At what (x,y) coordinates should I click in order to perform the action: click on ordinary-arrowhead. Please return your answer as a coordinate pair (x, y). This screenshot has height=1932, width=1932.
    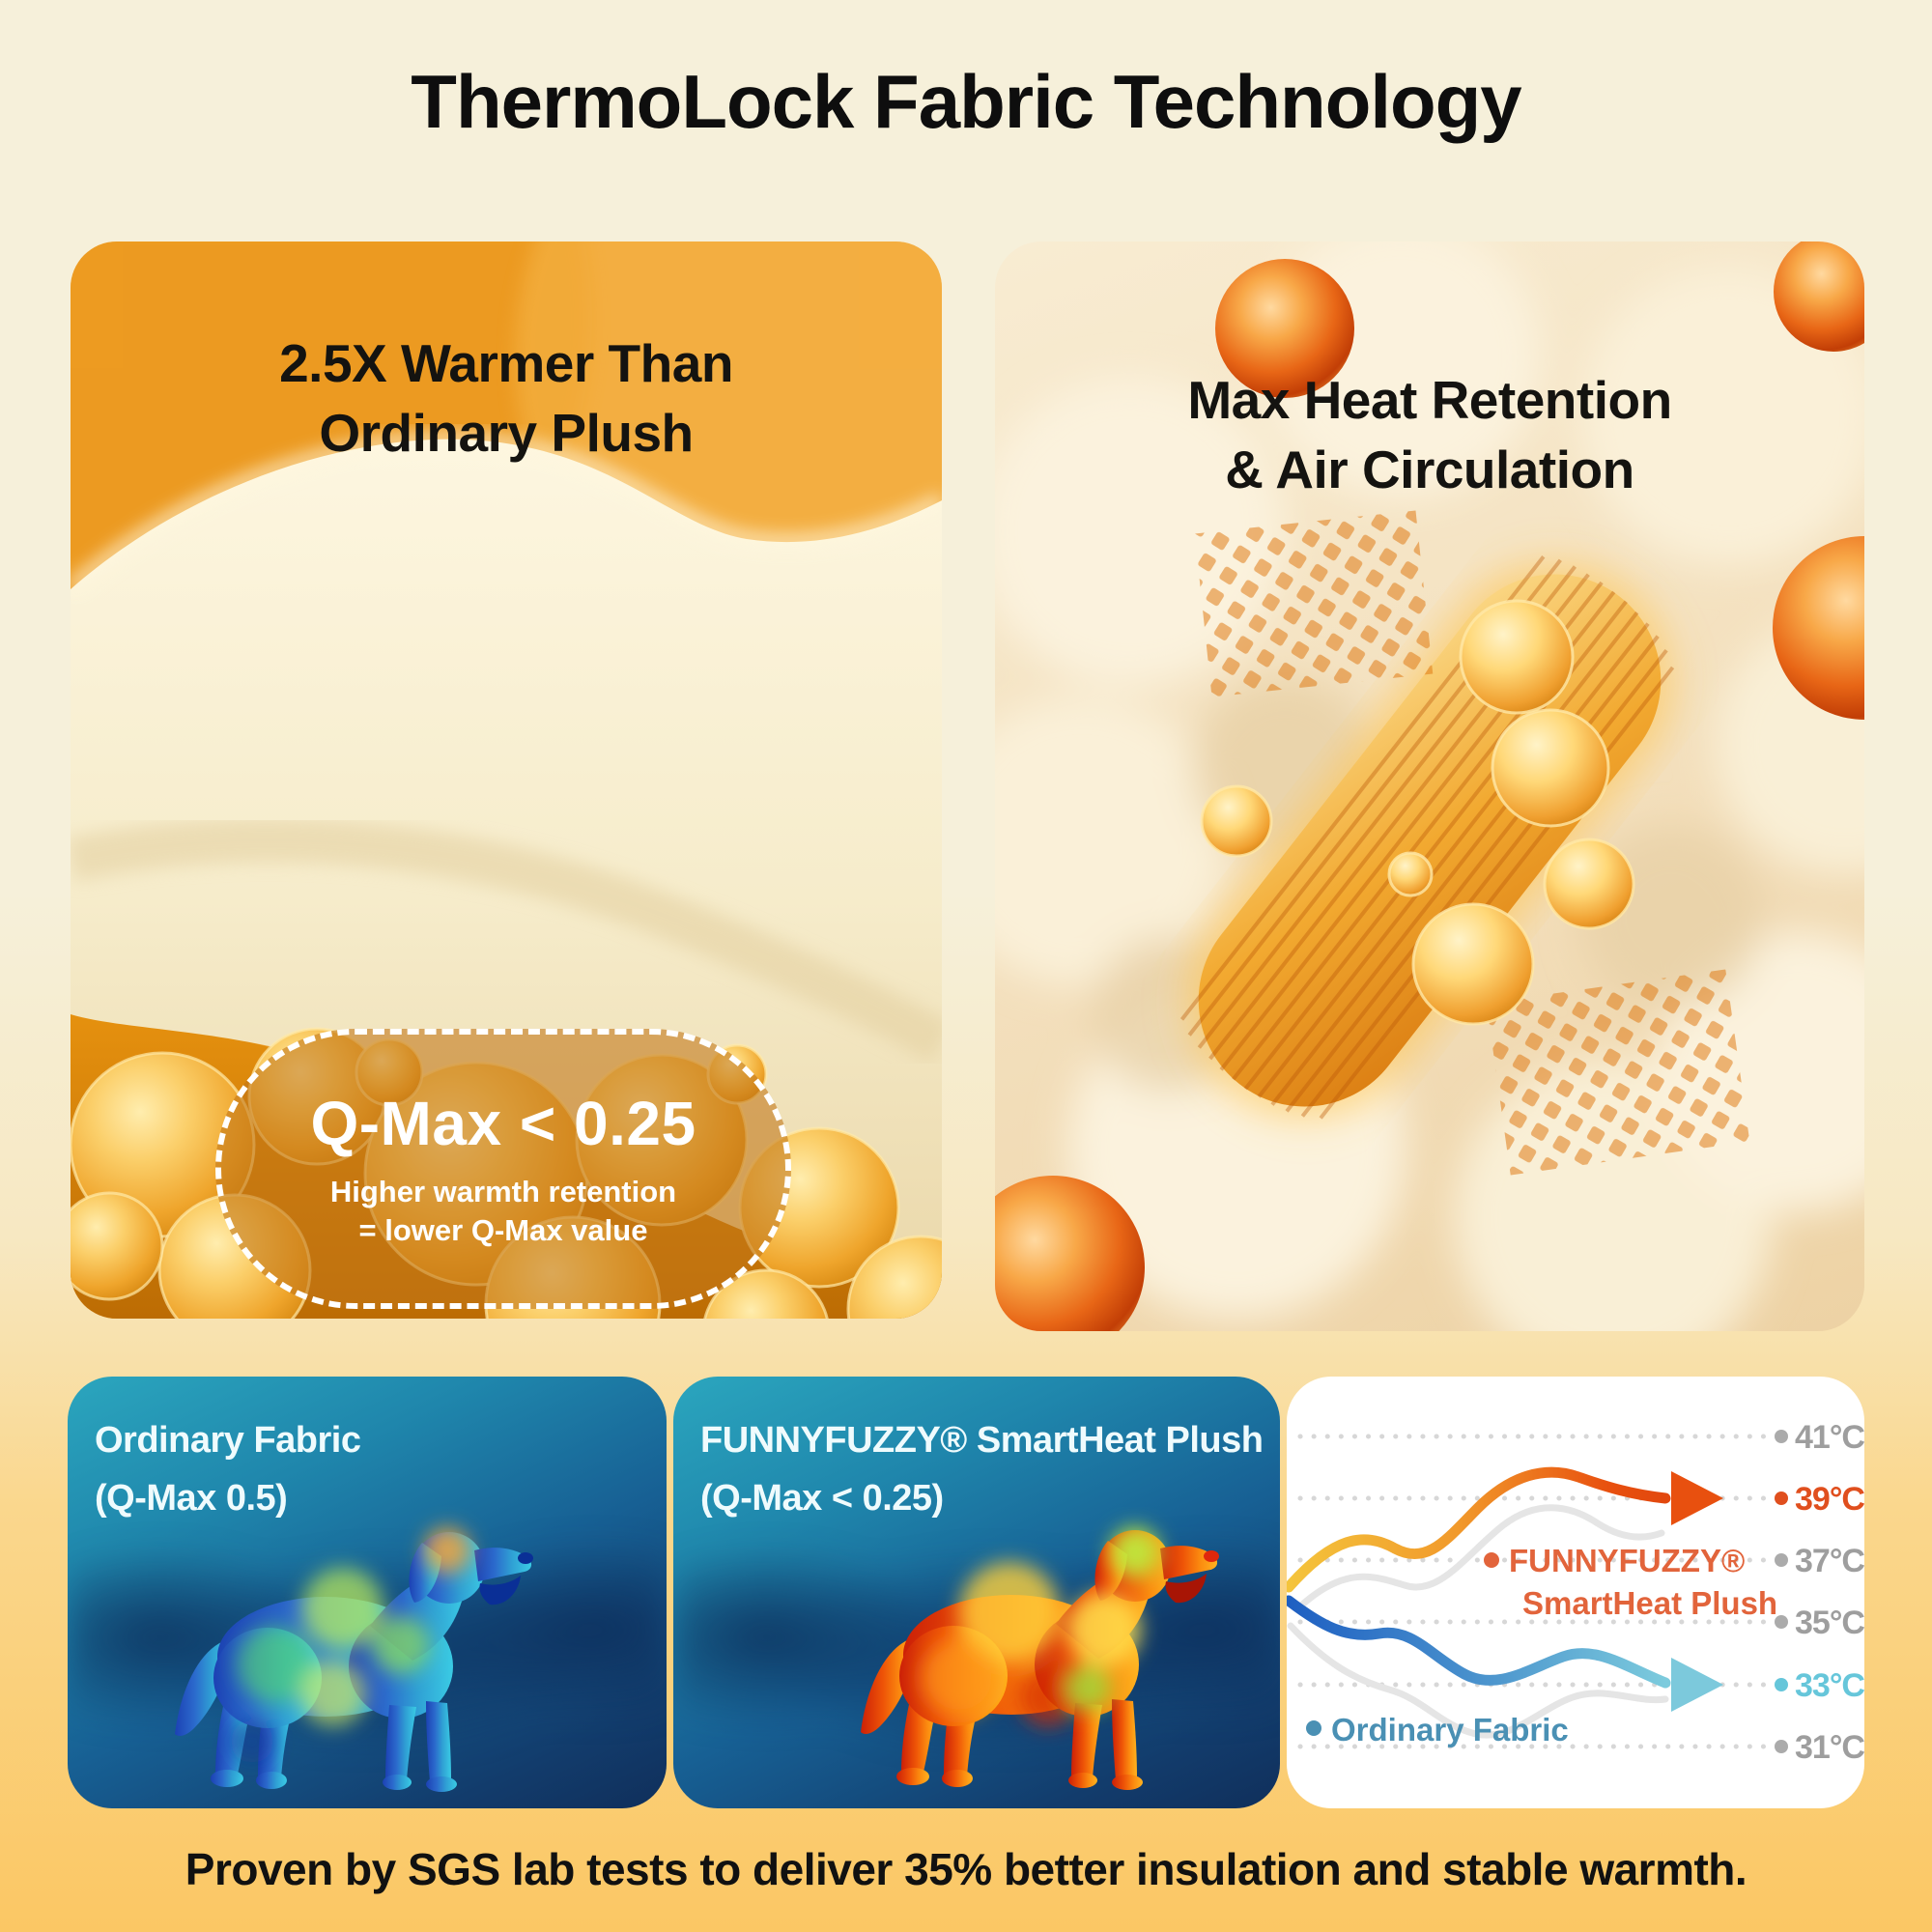
    Looking at the image, I should click on (1697, 1685).